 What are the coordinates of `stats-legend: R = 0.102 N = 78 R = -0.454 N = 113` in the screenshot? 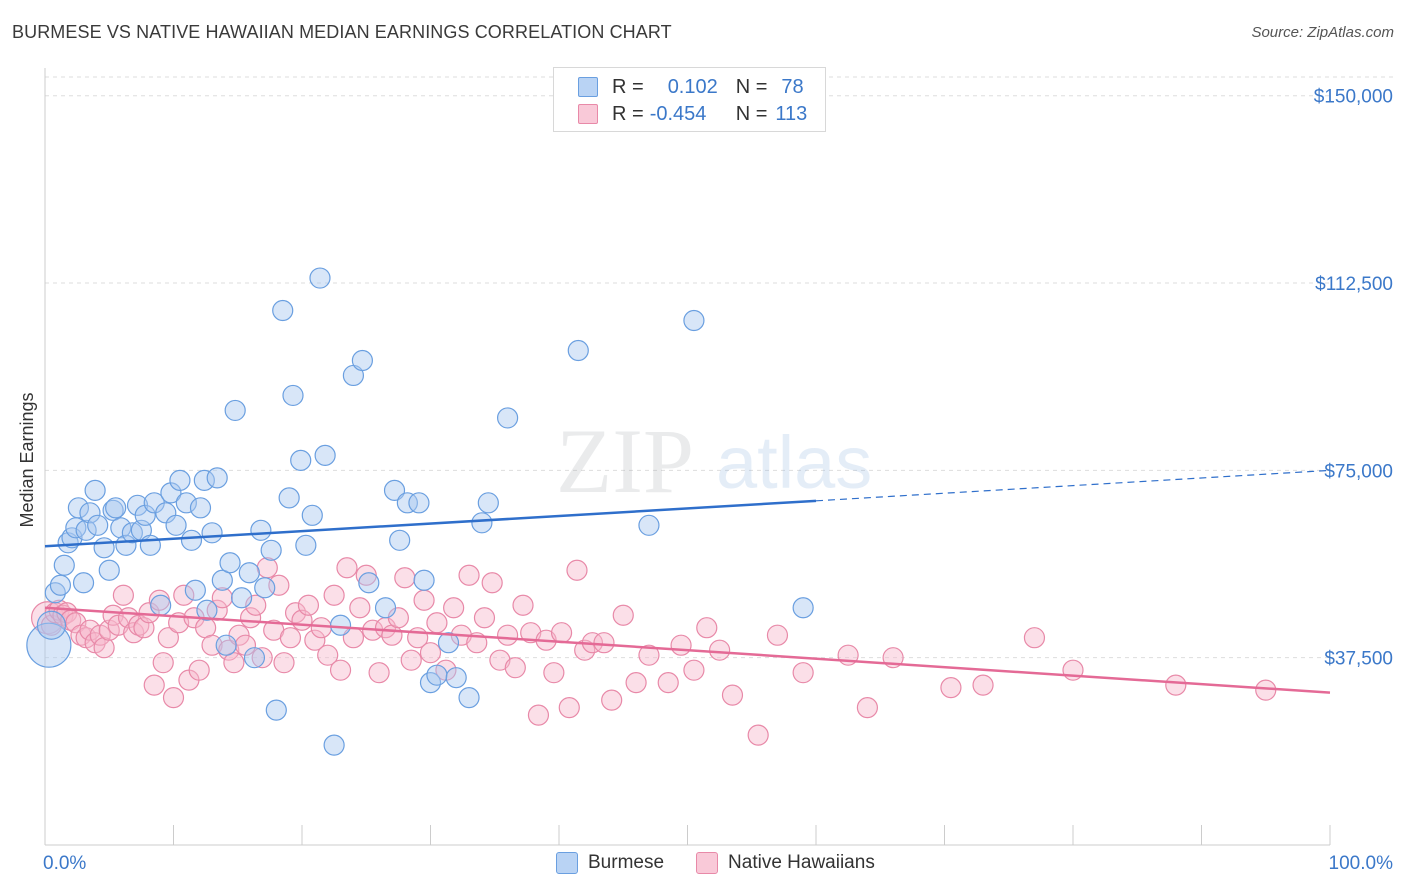 It's located at (689, 99).